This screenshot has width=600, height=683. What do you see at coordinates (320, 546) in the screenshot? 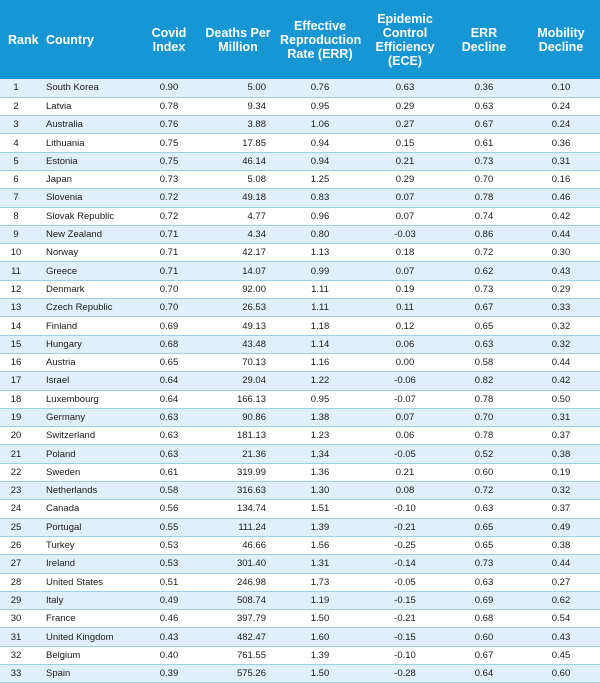
I see `cell-err: 1.56` at bounding box center [320, 546].